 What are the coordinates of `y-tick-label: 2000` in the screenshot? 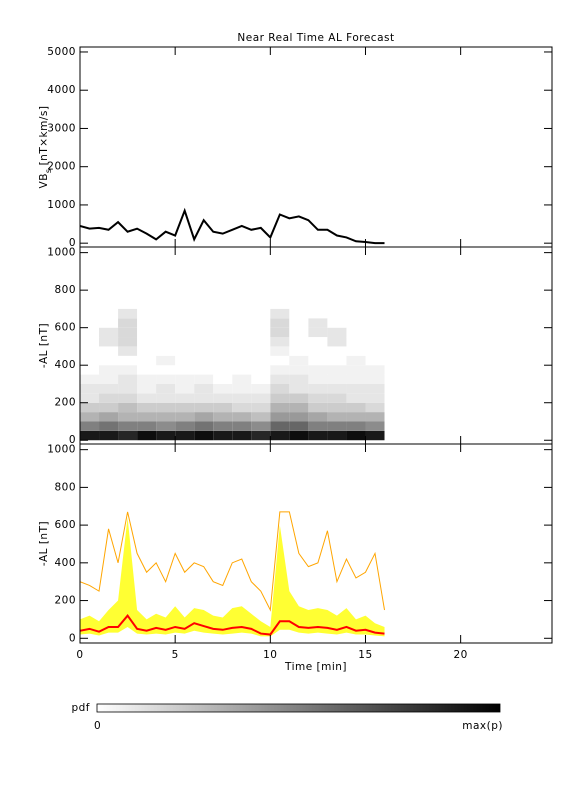 It's located at (61, 167).